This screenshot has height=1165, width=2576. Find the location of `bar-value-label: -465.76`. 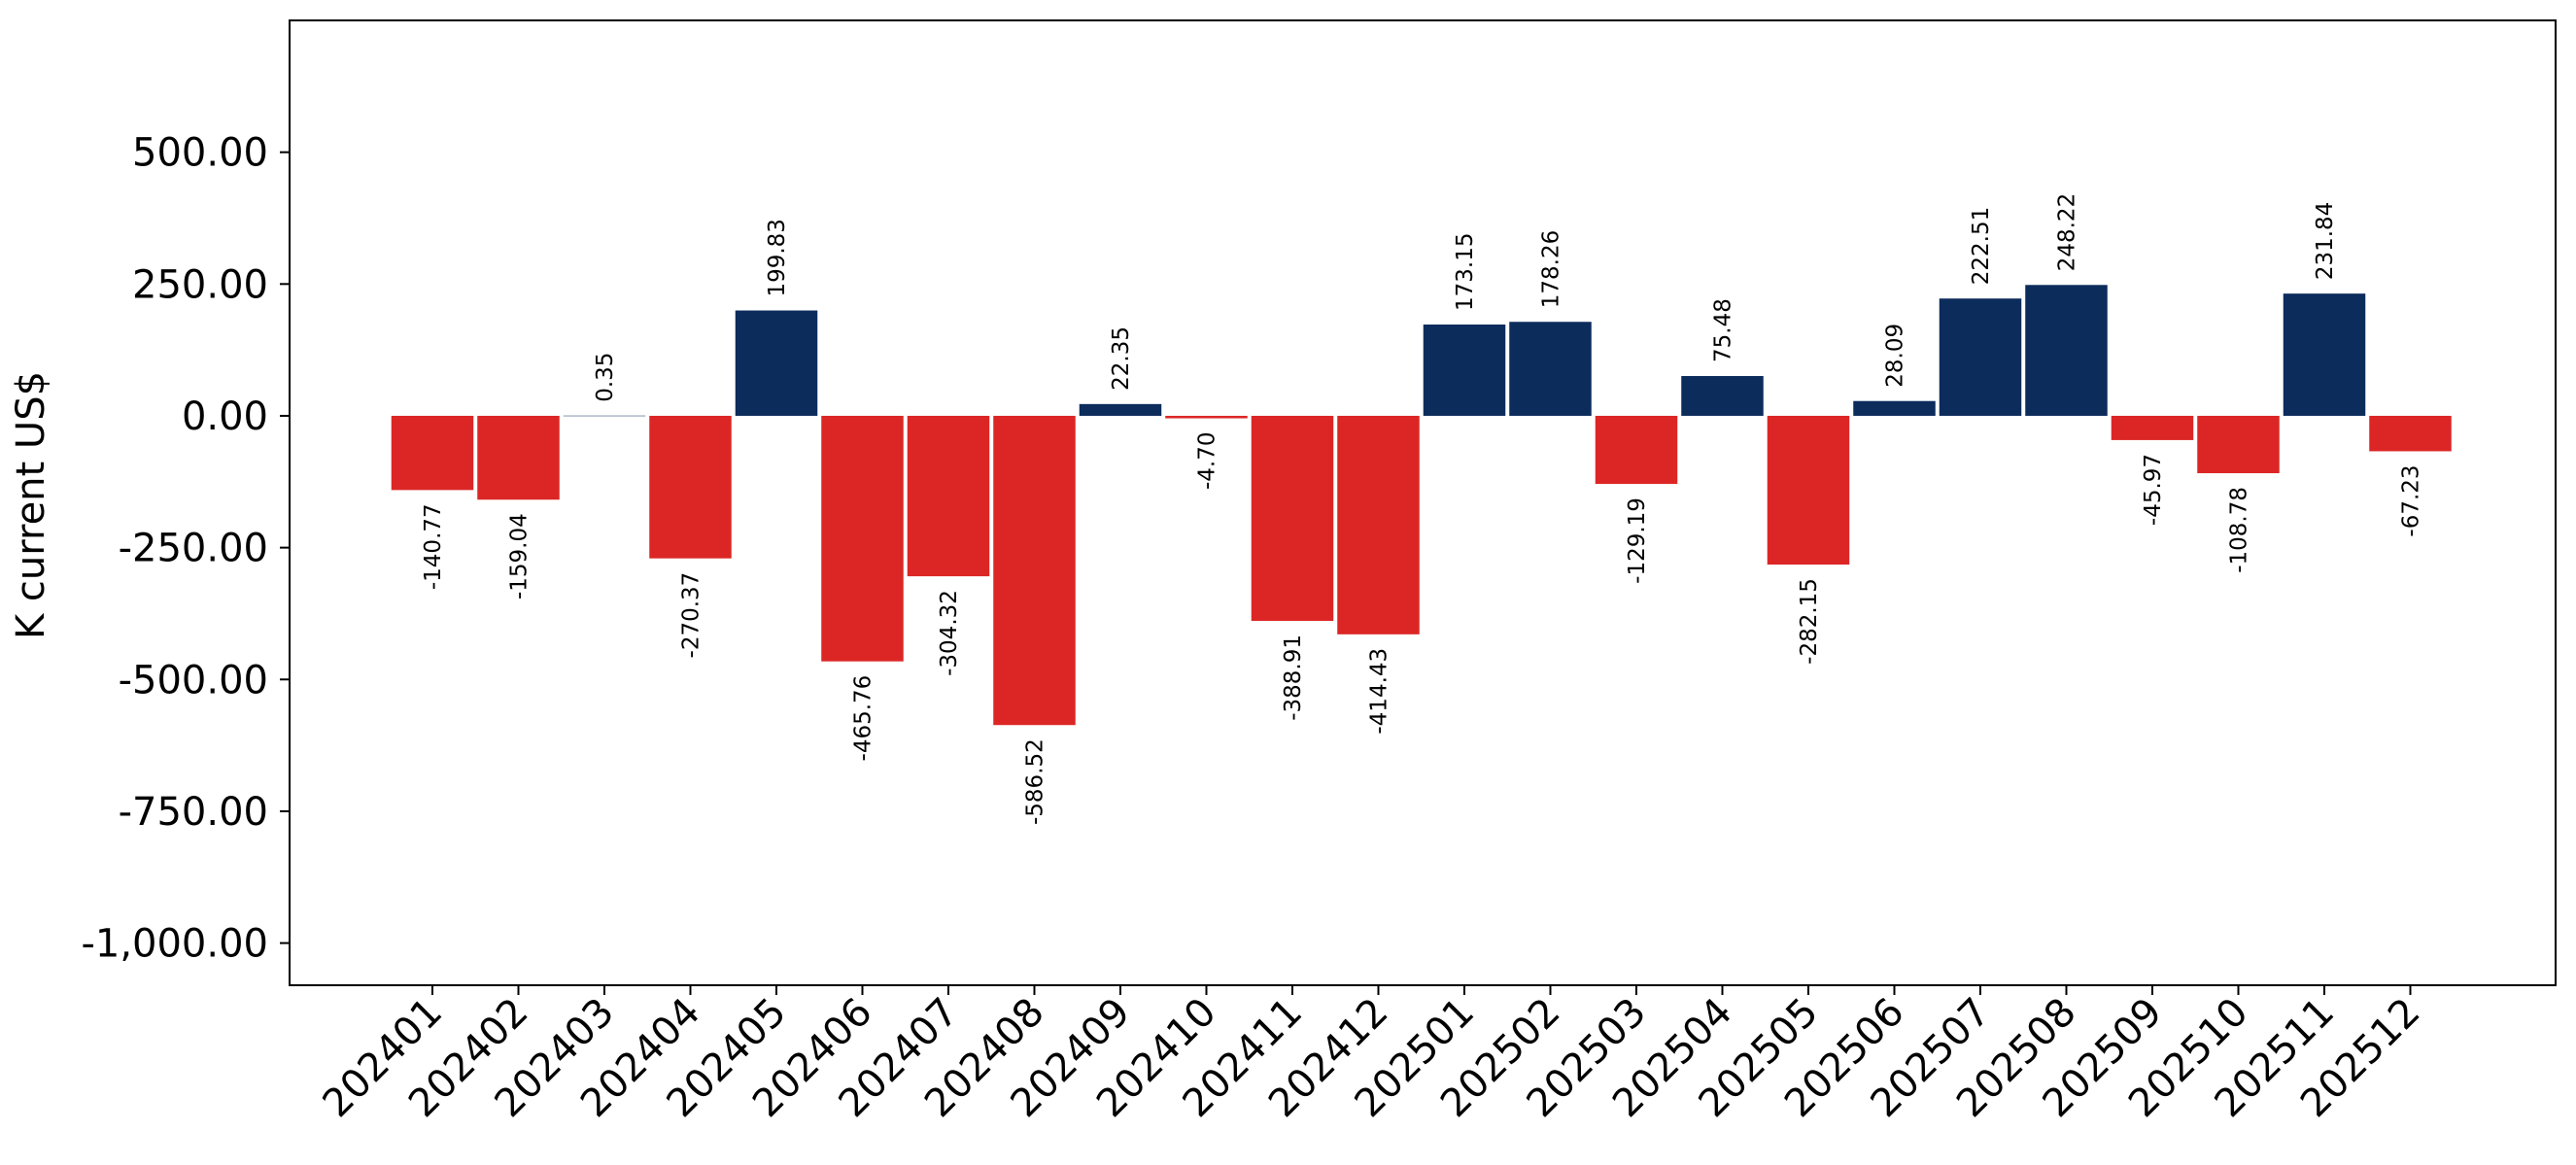

bar-value-label: -465.76 is located at coordinates (863, 719).